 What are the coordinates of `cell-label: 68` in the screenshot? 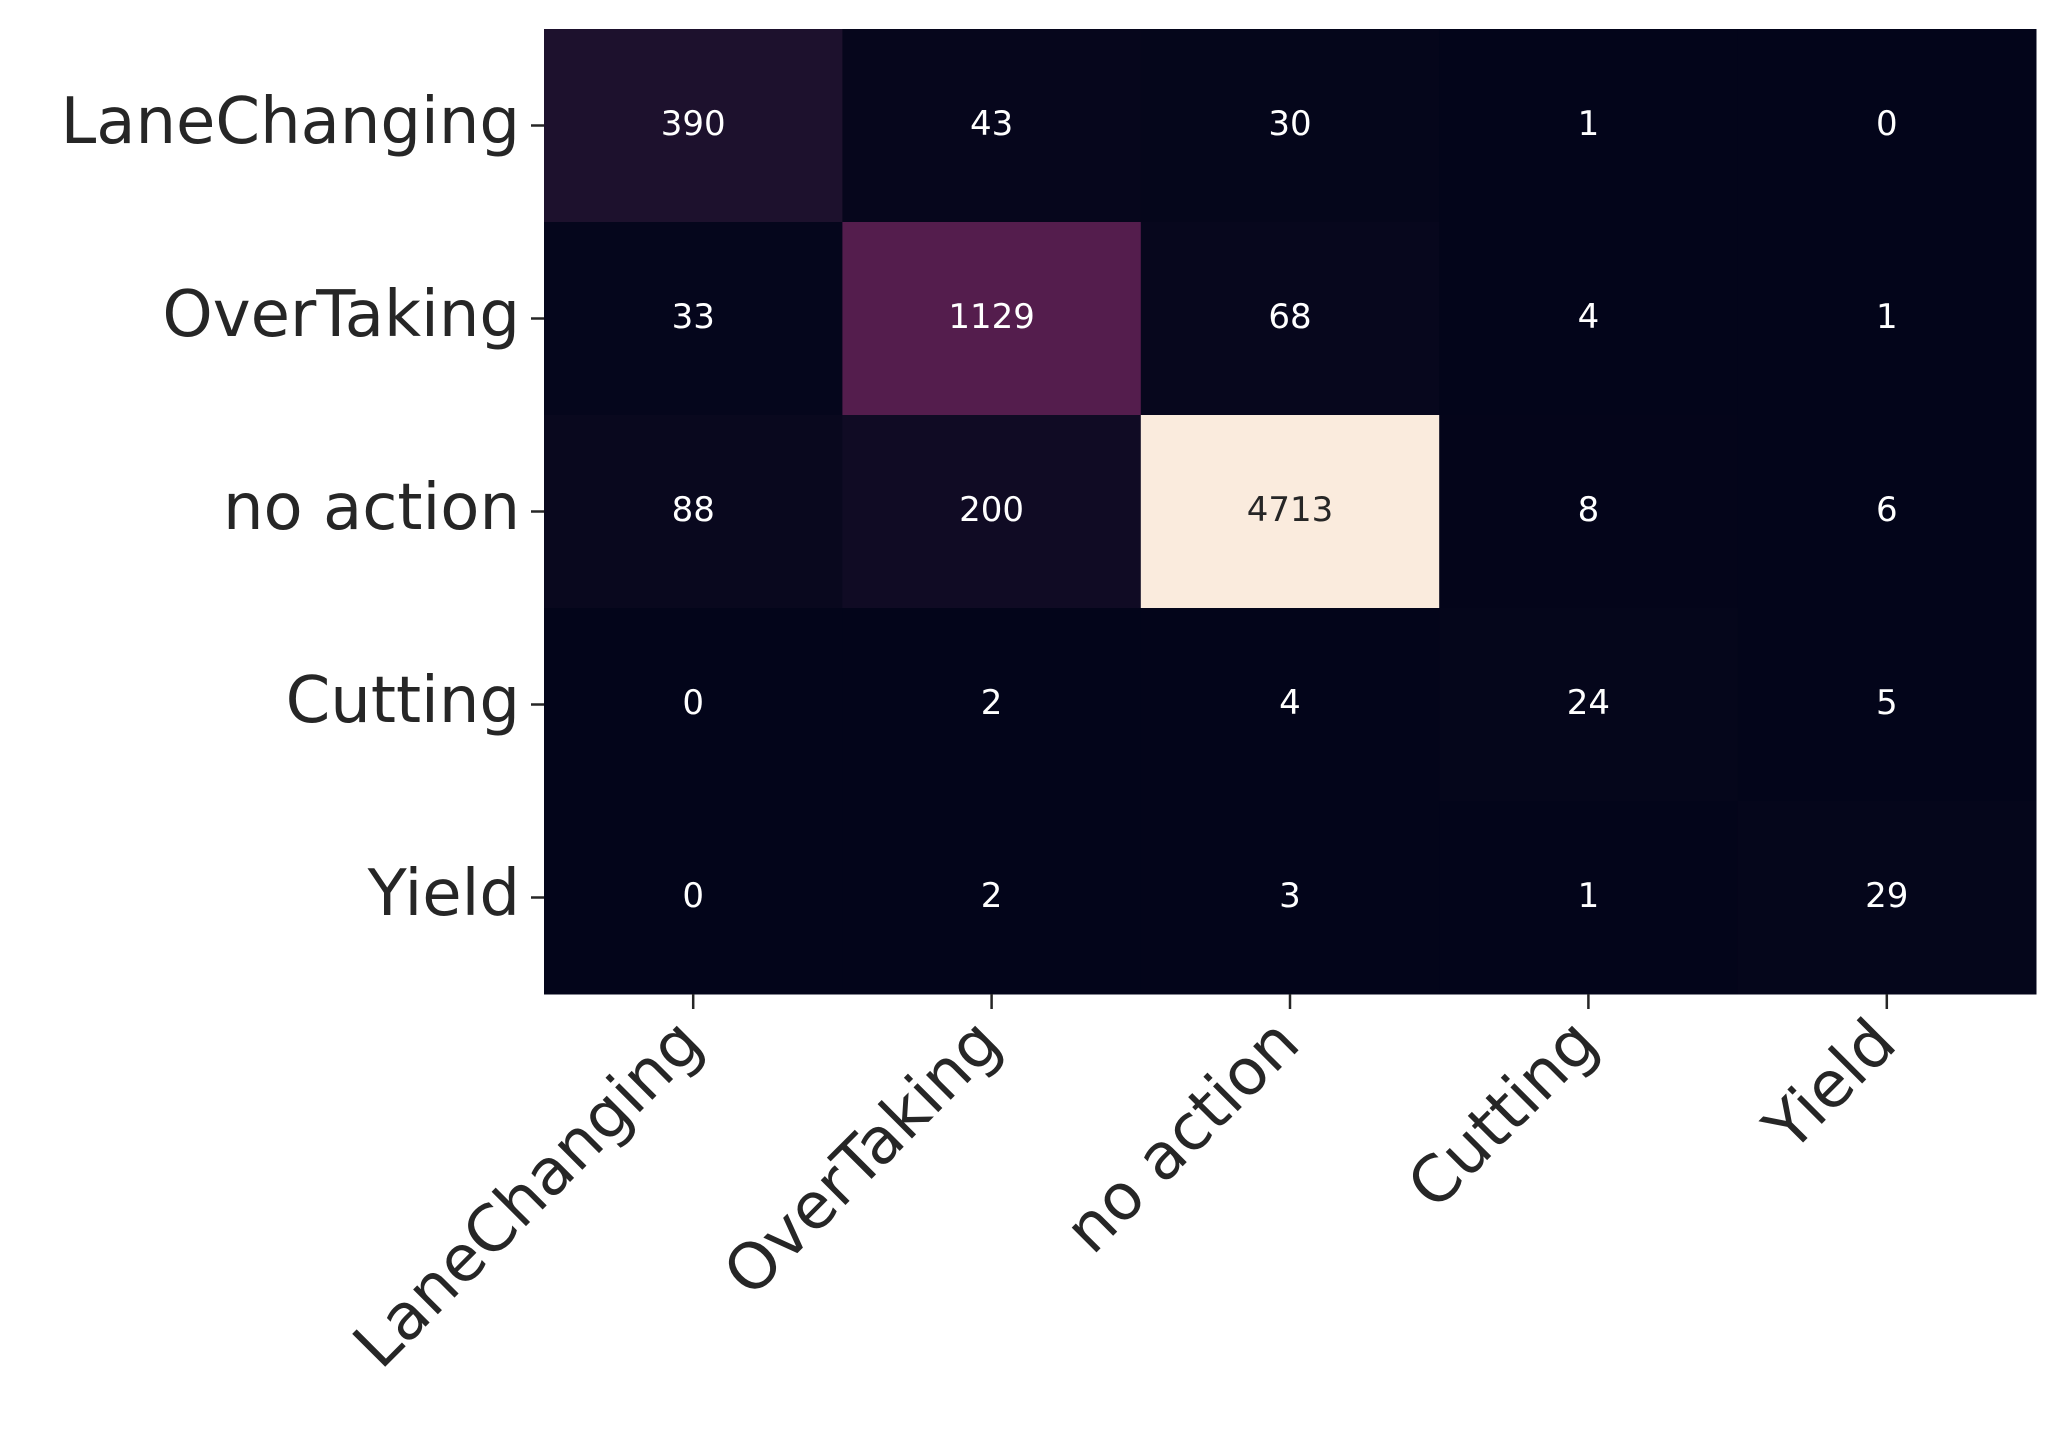 It's located at (1289, 317).